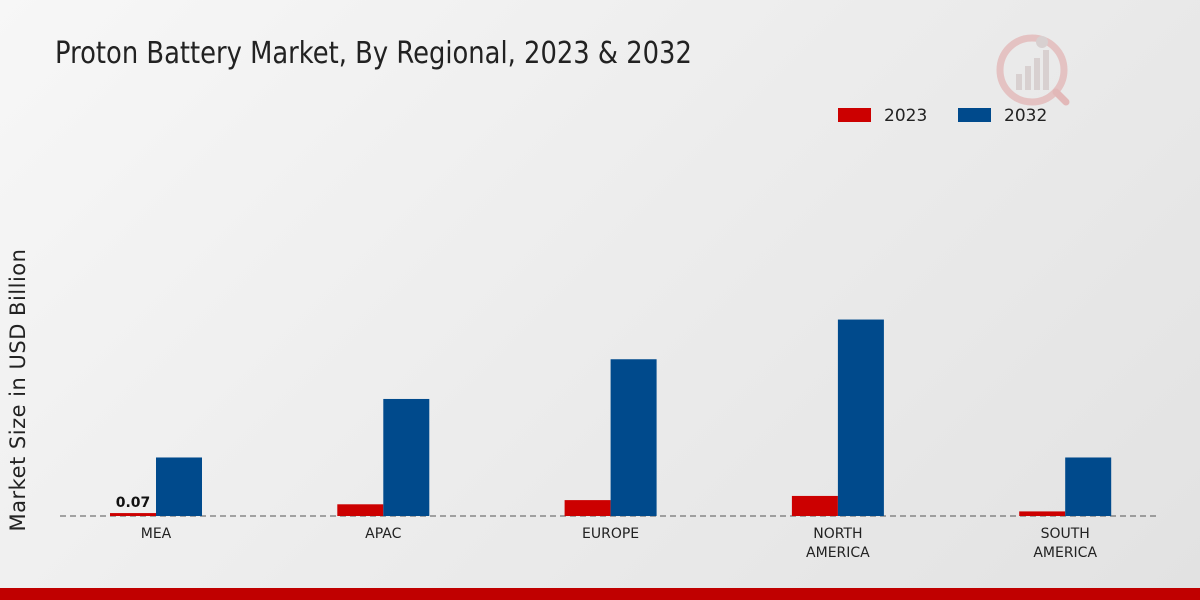 The image size is (1200, 600). I want to click on x-tick-label: EUROPE, so click(610, 534).